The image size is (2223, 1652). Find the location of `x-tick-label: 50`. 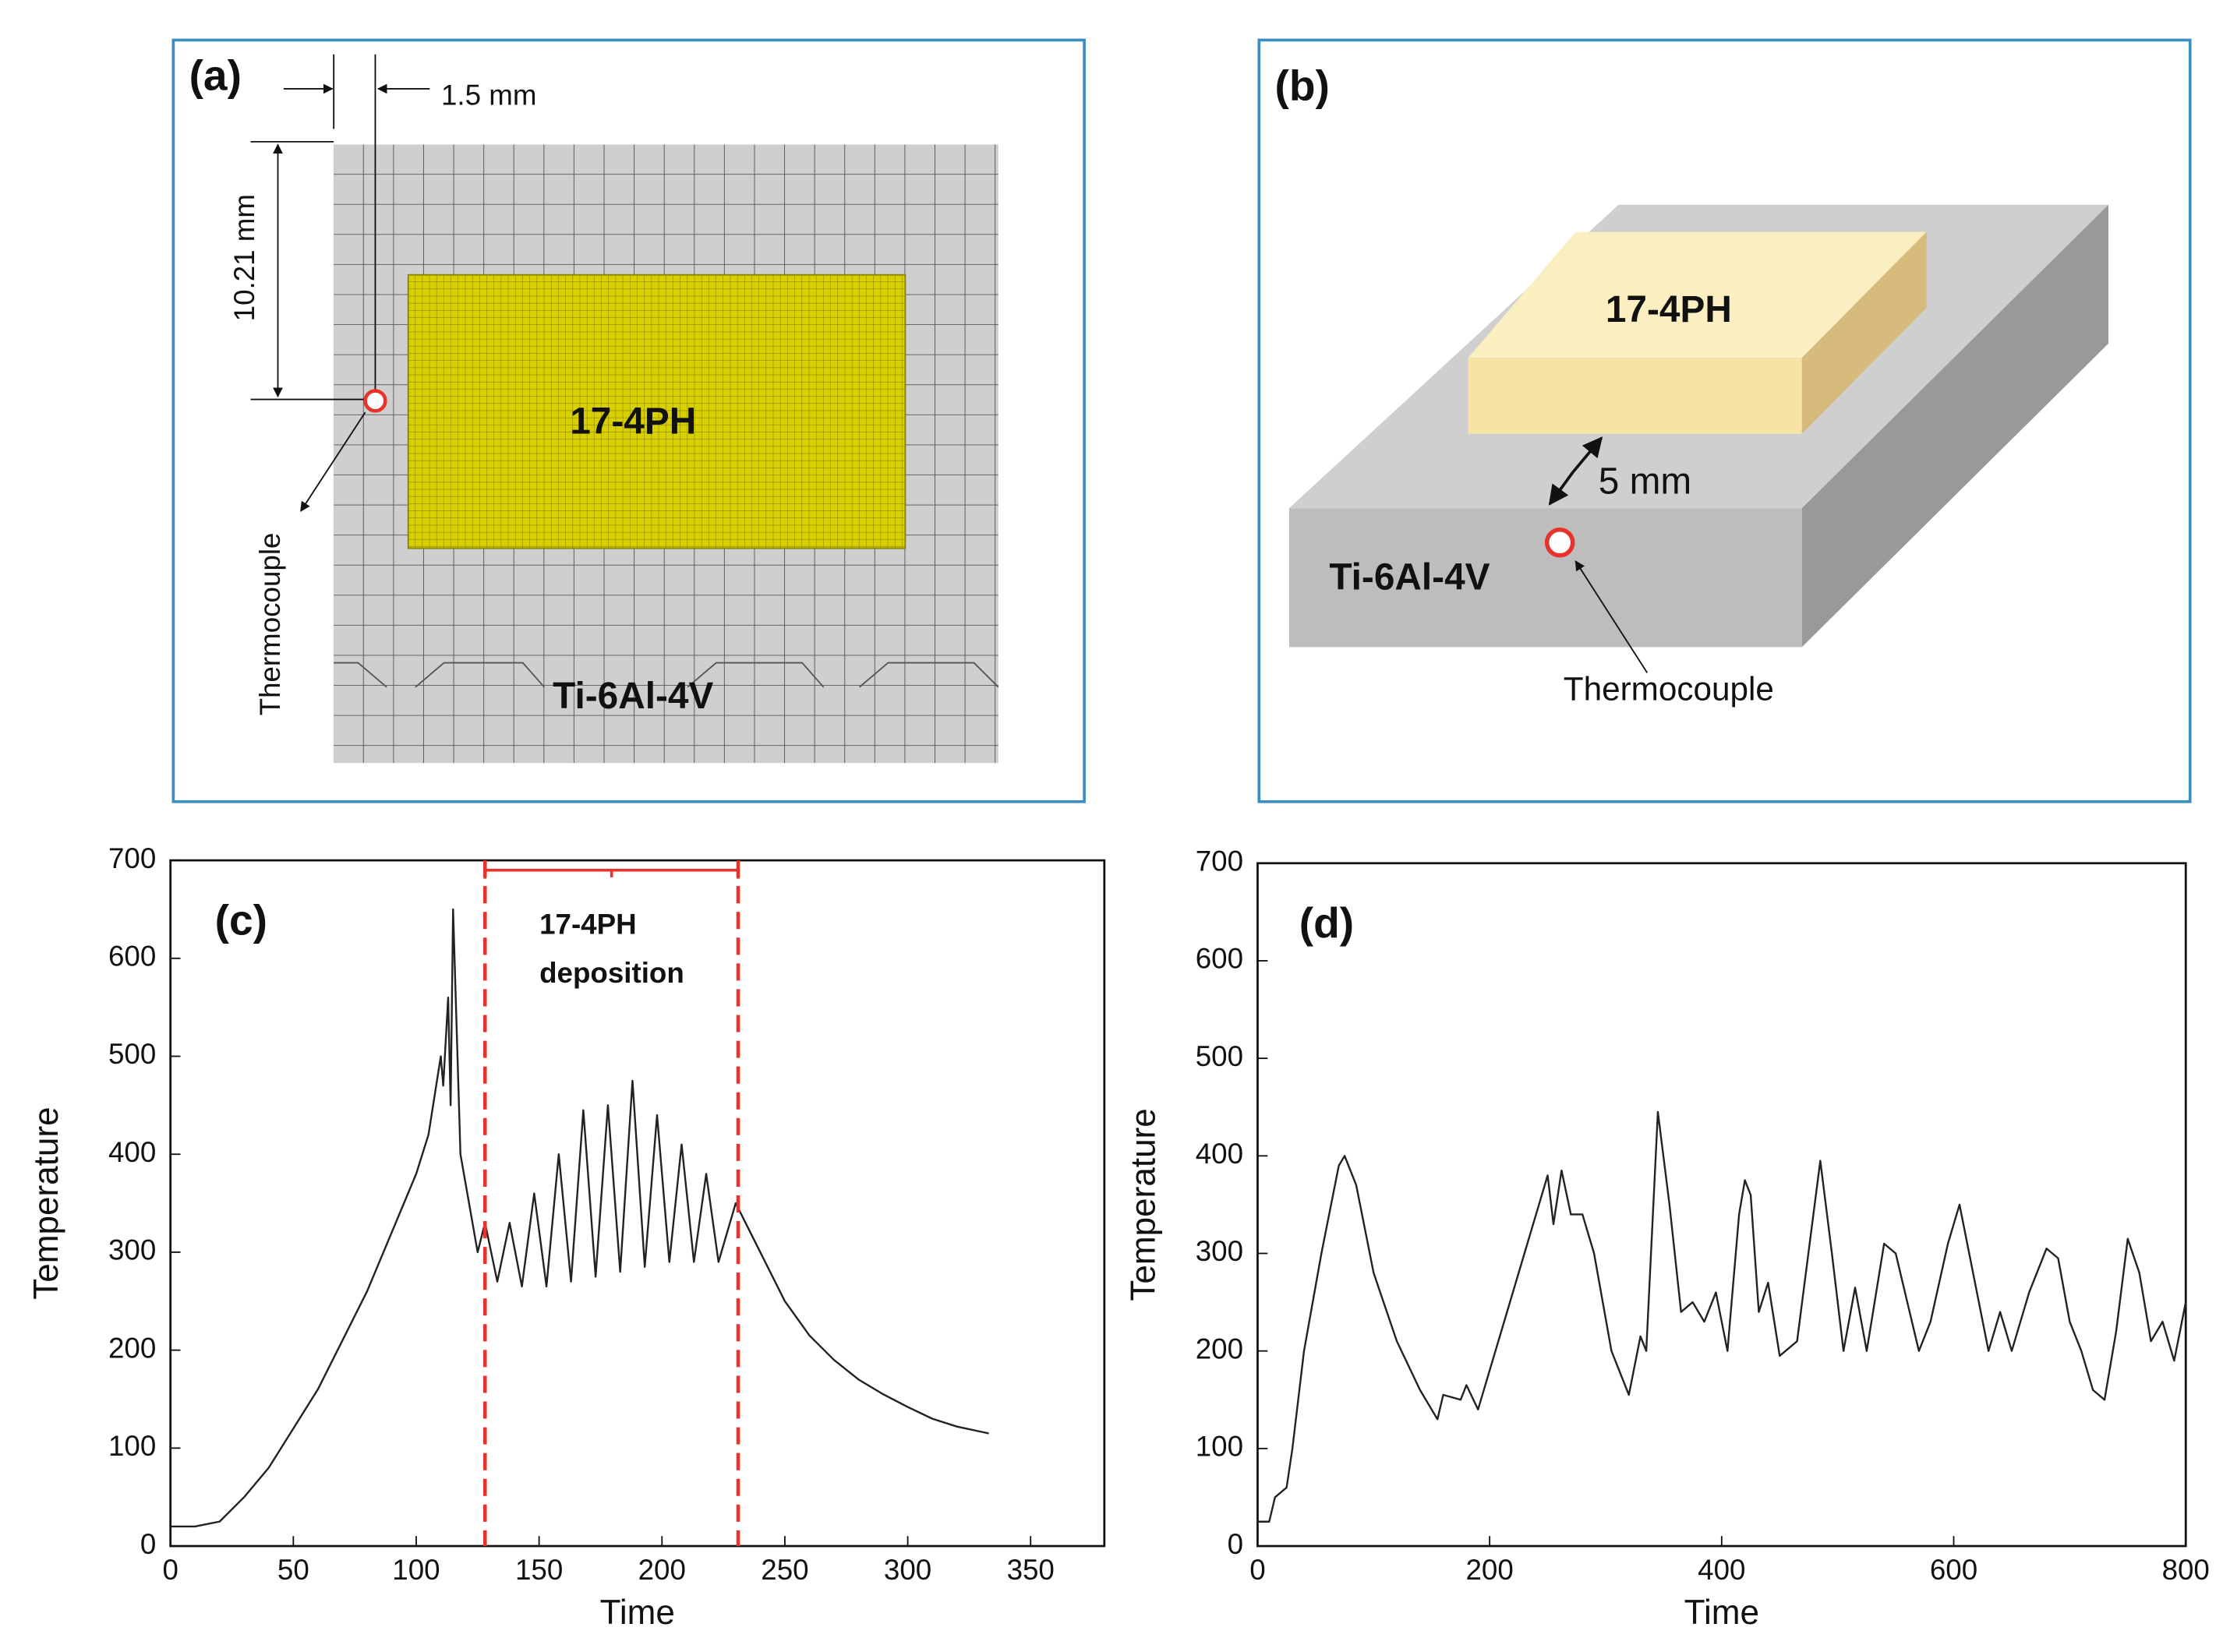

x-tick-label: 50 is located at coordinates (293, 1570).